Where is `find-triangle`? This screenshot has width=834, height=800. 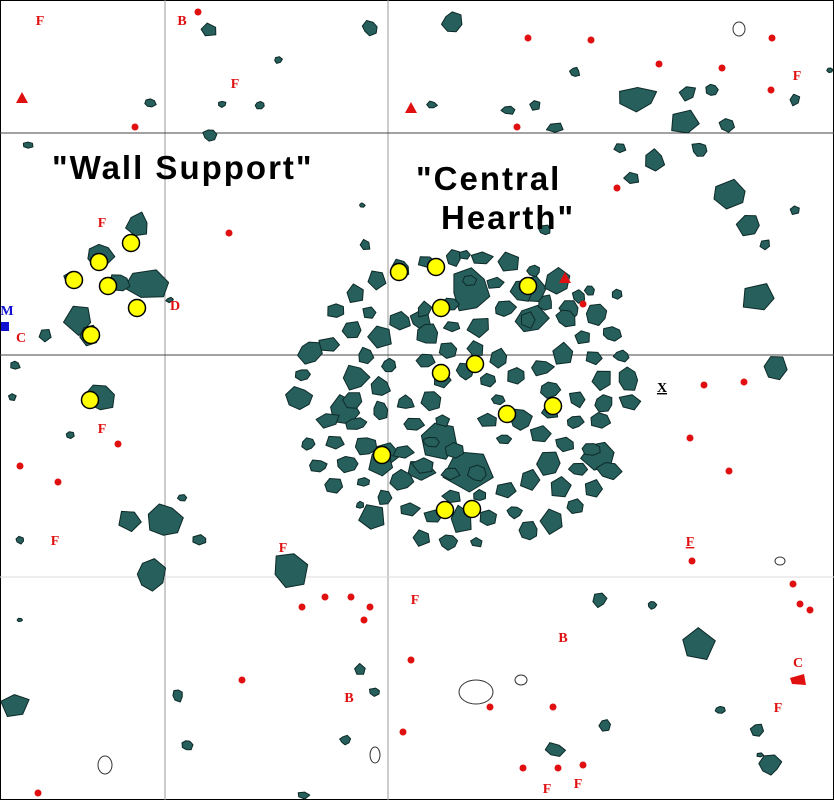
find-triangle is located at coordinates (411, 107).